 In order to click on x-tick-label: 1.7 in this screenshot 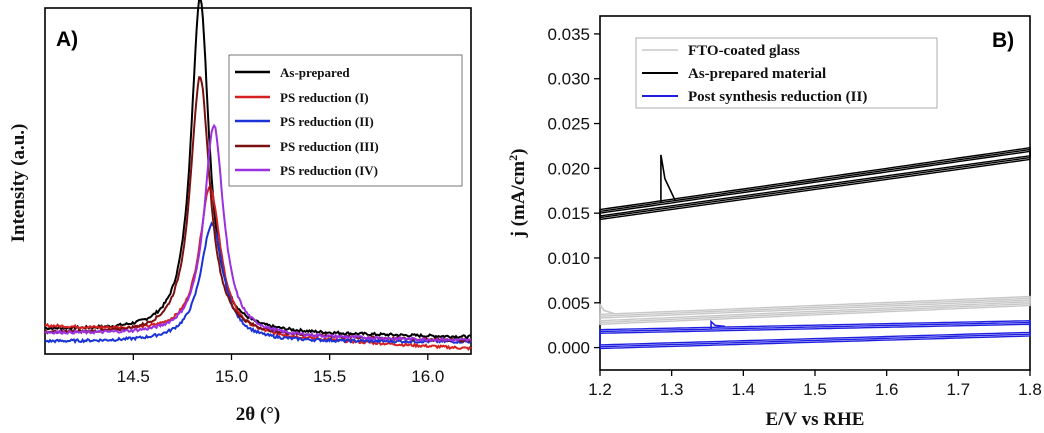, I will do `click(959, 389)`.